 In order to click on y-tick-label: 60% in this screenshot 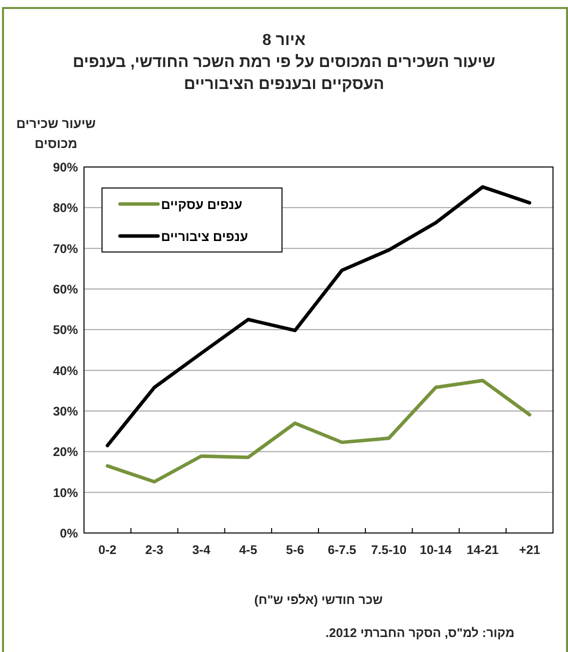, I will do `click(65, 289)`.